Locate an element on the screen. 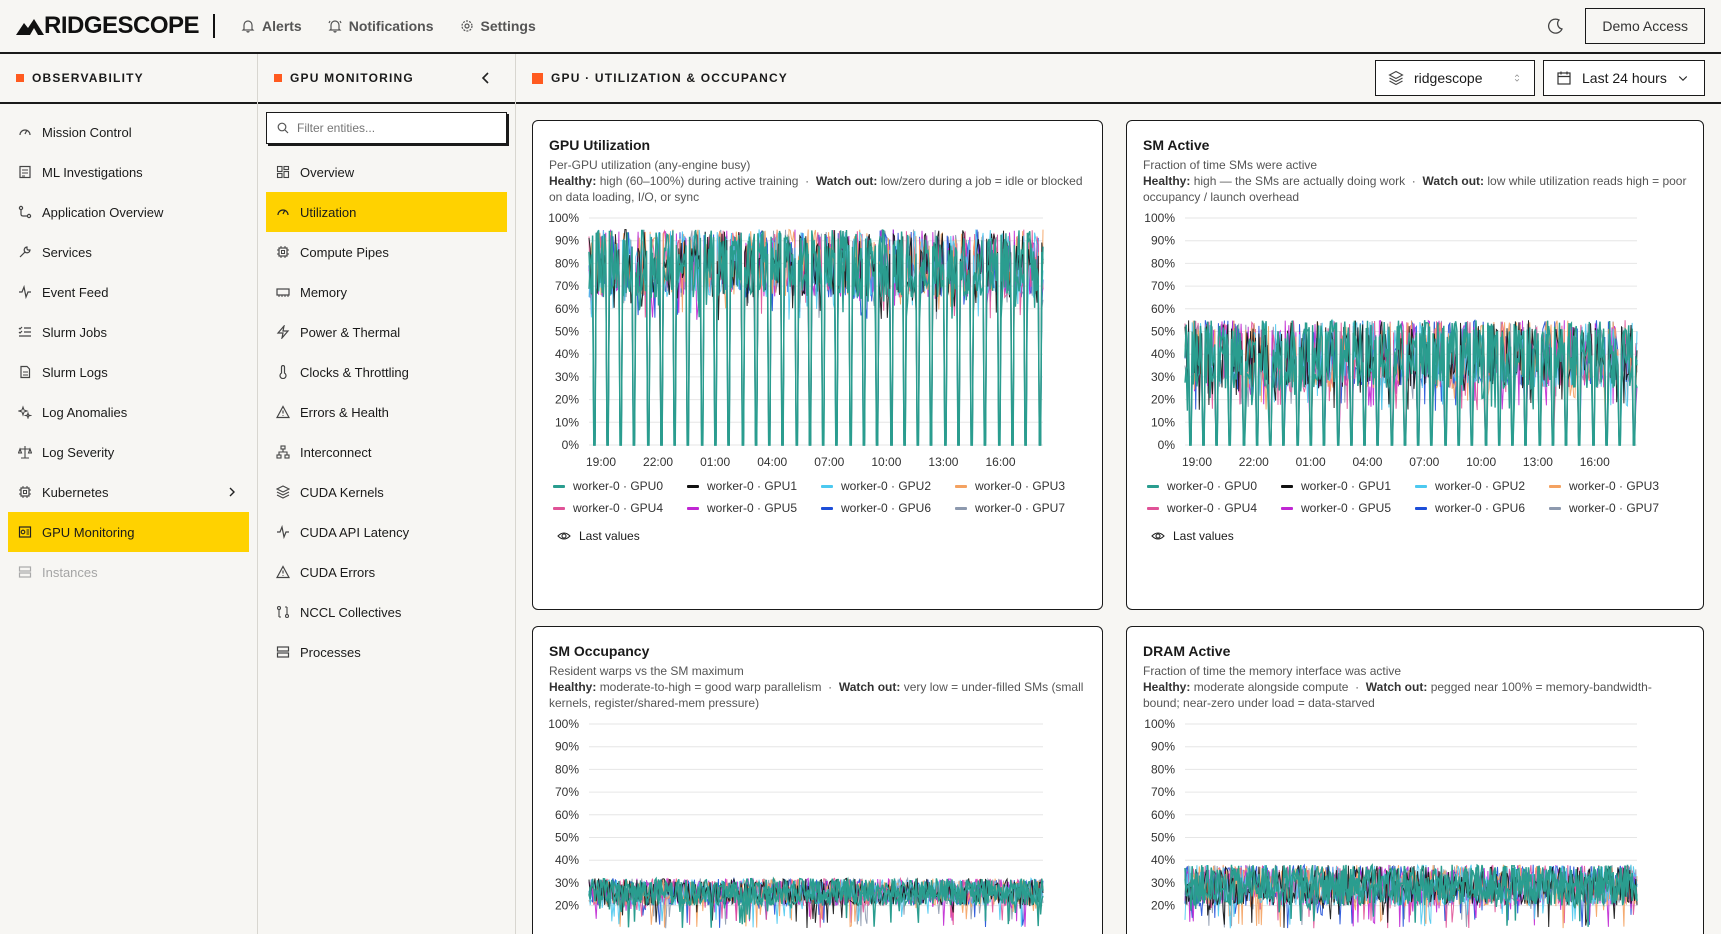 This screenshot has height=934, width=1721. project-select: ridgescope is located at coordinates (1455, 78).